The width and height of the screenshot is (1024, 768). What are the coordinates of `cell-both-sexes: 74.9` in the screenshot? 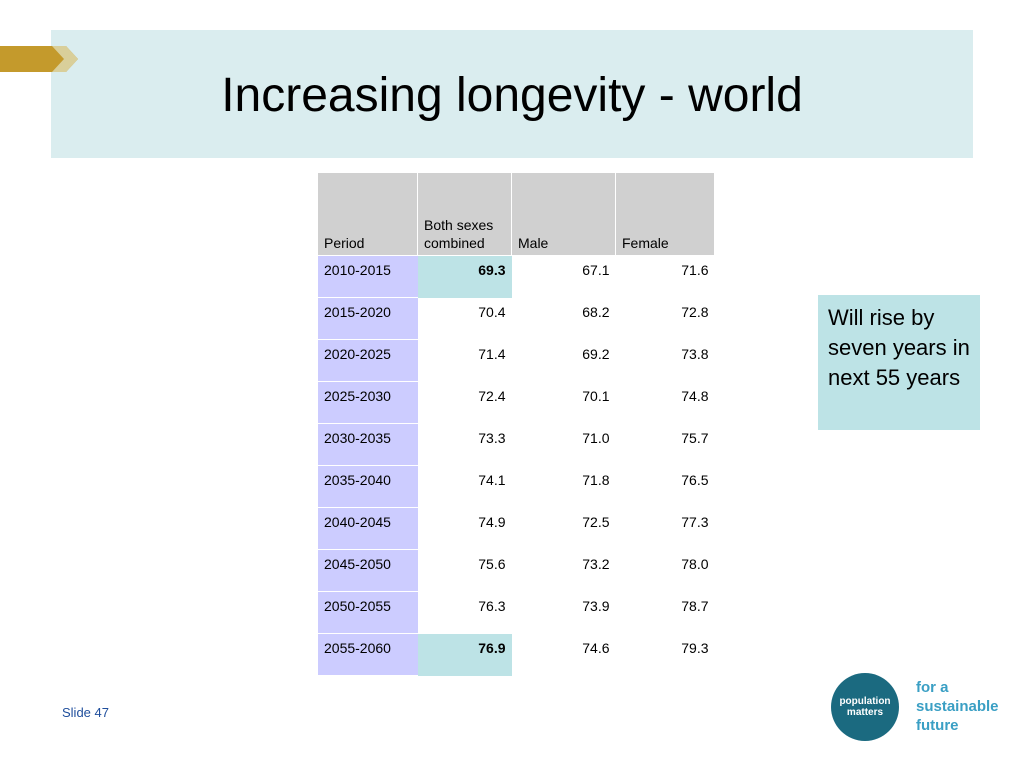 It's located at (464, 528).